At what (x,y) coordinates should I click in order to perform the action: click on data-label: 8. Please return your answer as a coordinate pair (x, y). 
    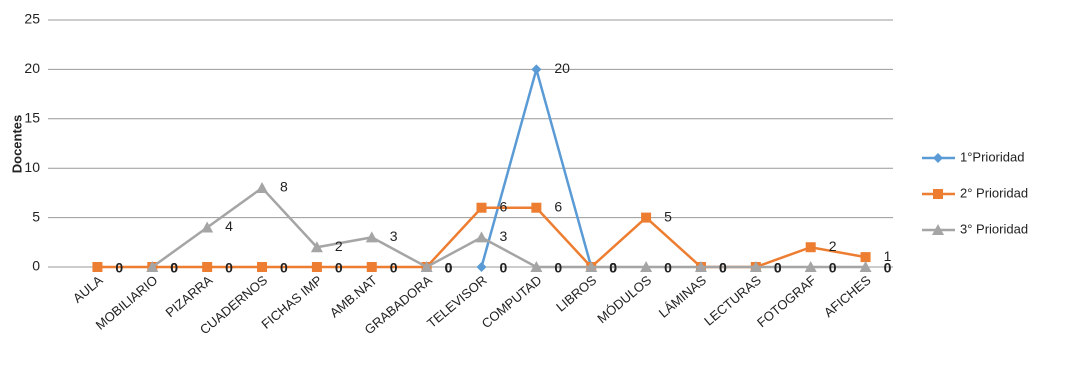
    Looking at the image, I should click on (284, 187).